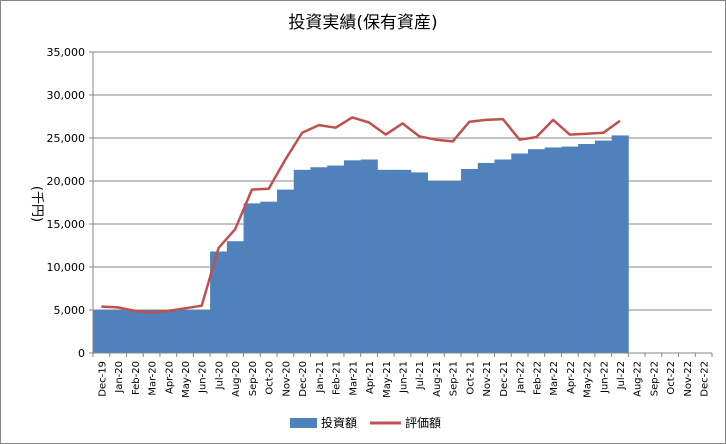 The image size is (726, 444). I want to click on legend-swatch-area, so click(303, 423).